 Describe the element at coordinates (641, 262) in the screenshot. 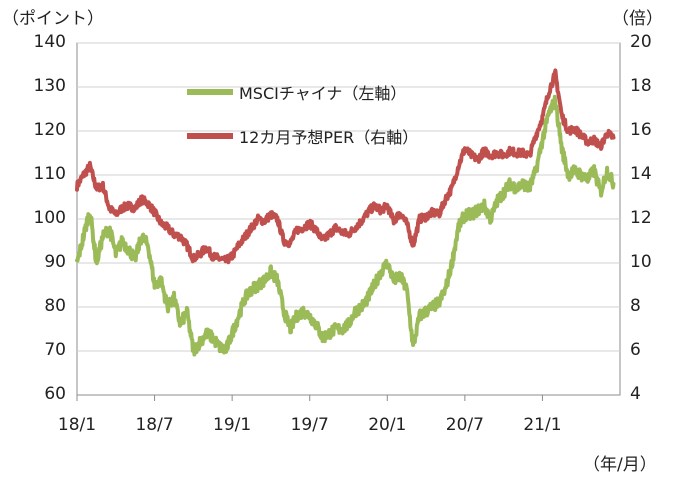

I see `y-right-tick-label: 10` at that location.